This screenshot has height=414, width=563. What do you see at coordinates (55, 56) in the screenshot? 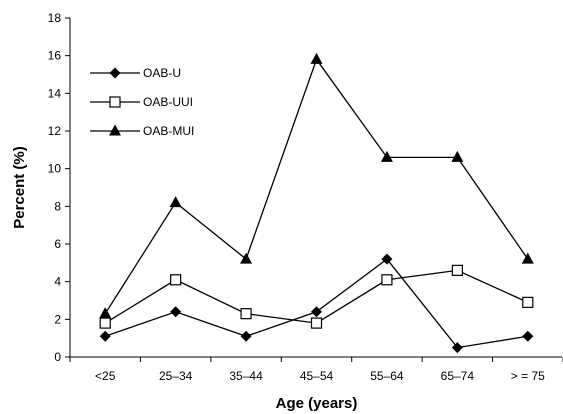
I see `y-tick-label: 16` at bounding box center [55, 56].